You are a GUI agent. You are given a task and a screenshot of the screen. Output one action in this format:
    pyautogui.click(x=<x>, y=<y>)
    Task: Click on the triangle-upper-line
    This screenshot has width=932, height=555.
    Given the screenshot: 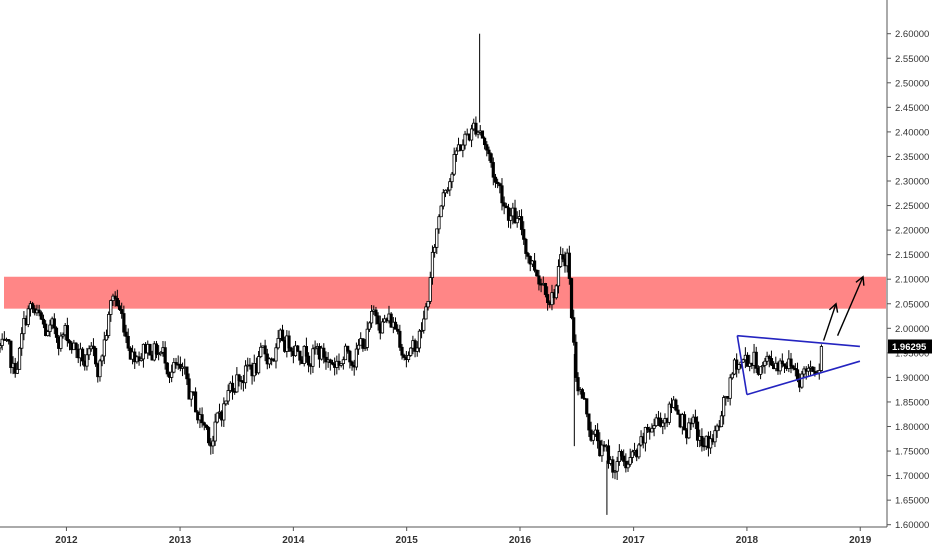 What is the action you would take?
    pyautogui.click(x=798, y=341)
    